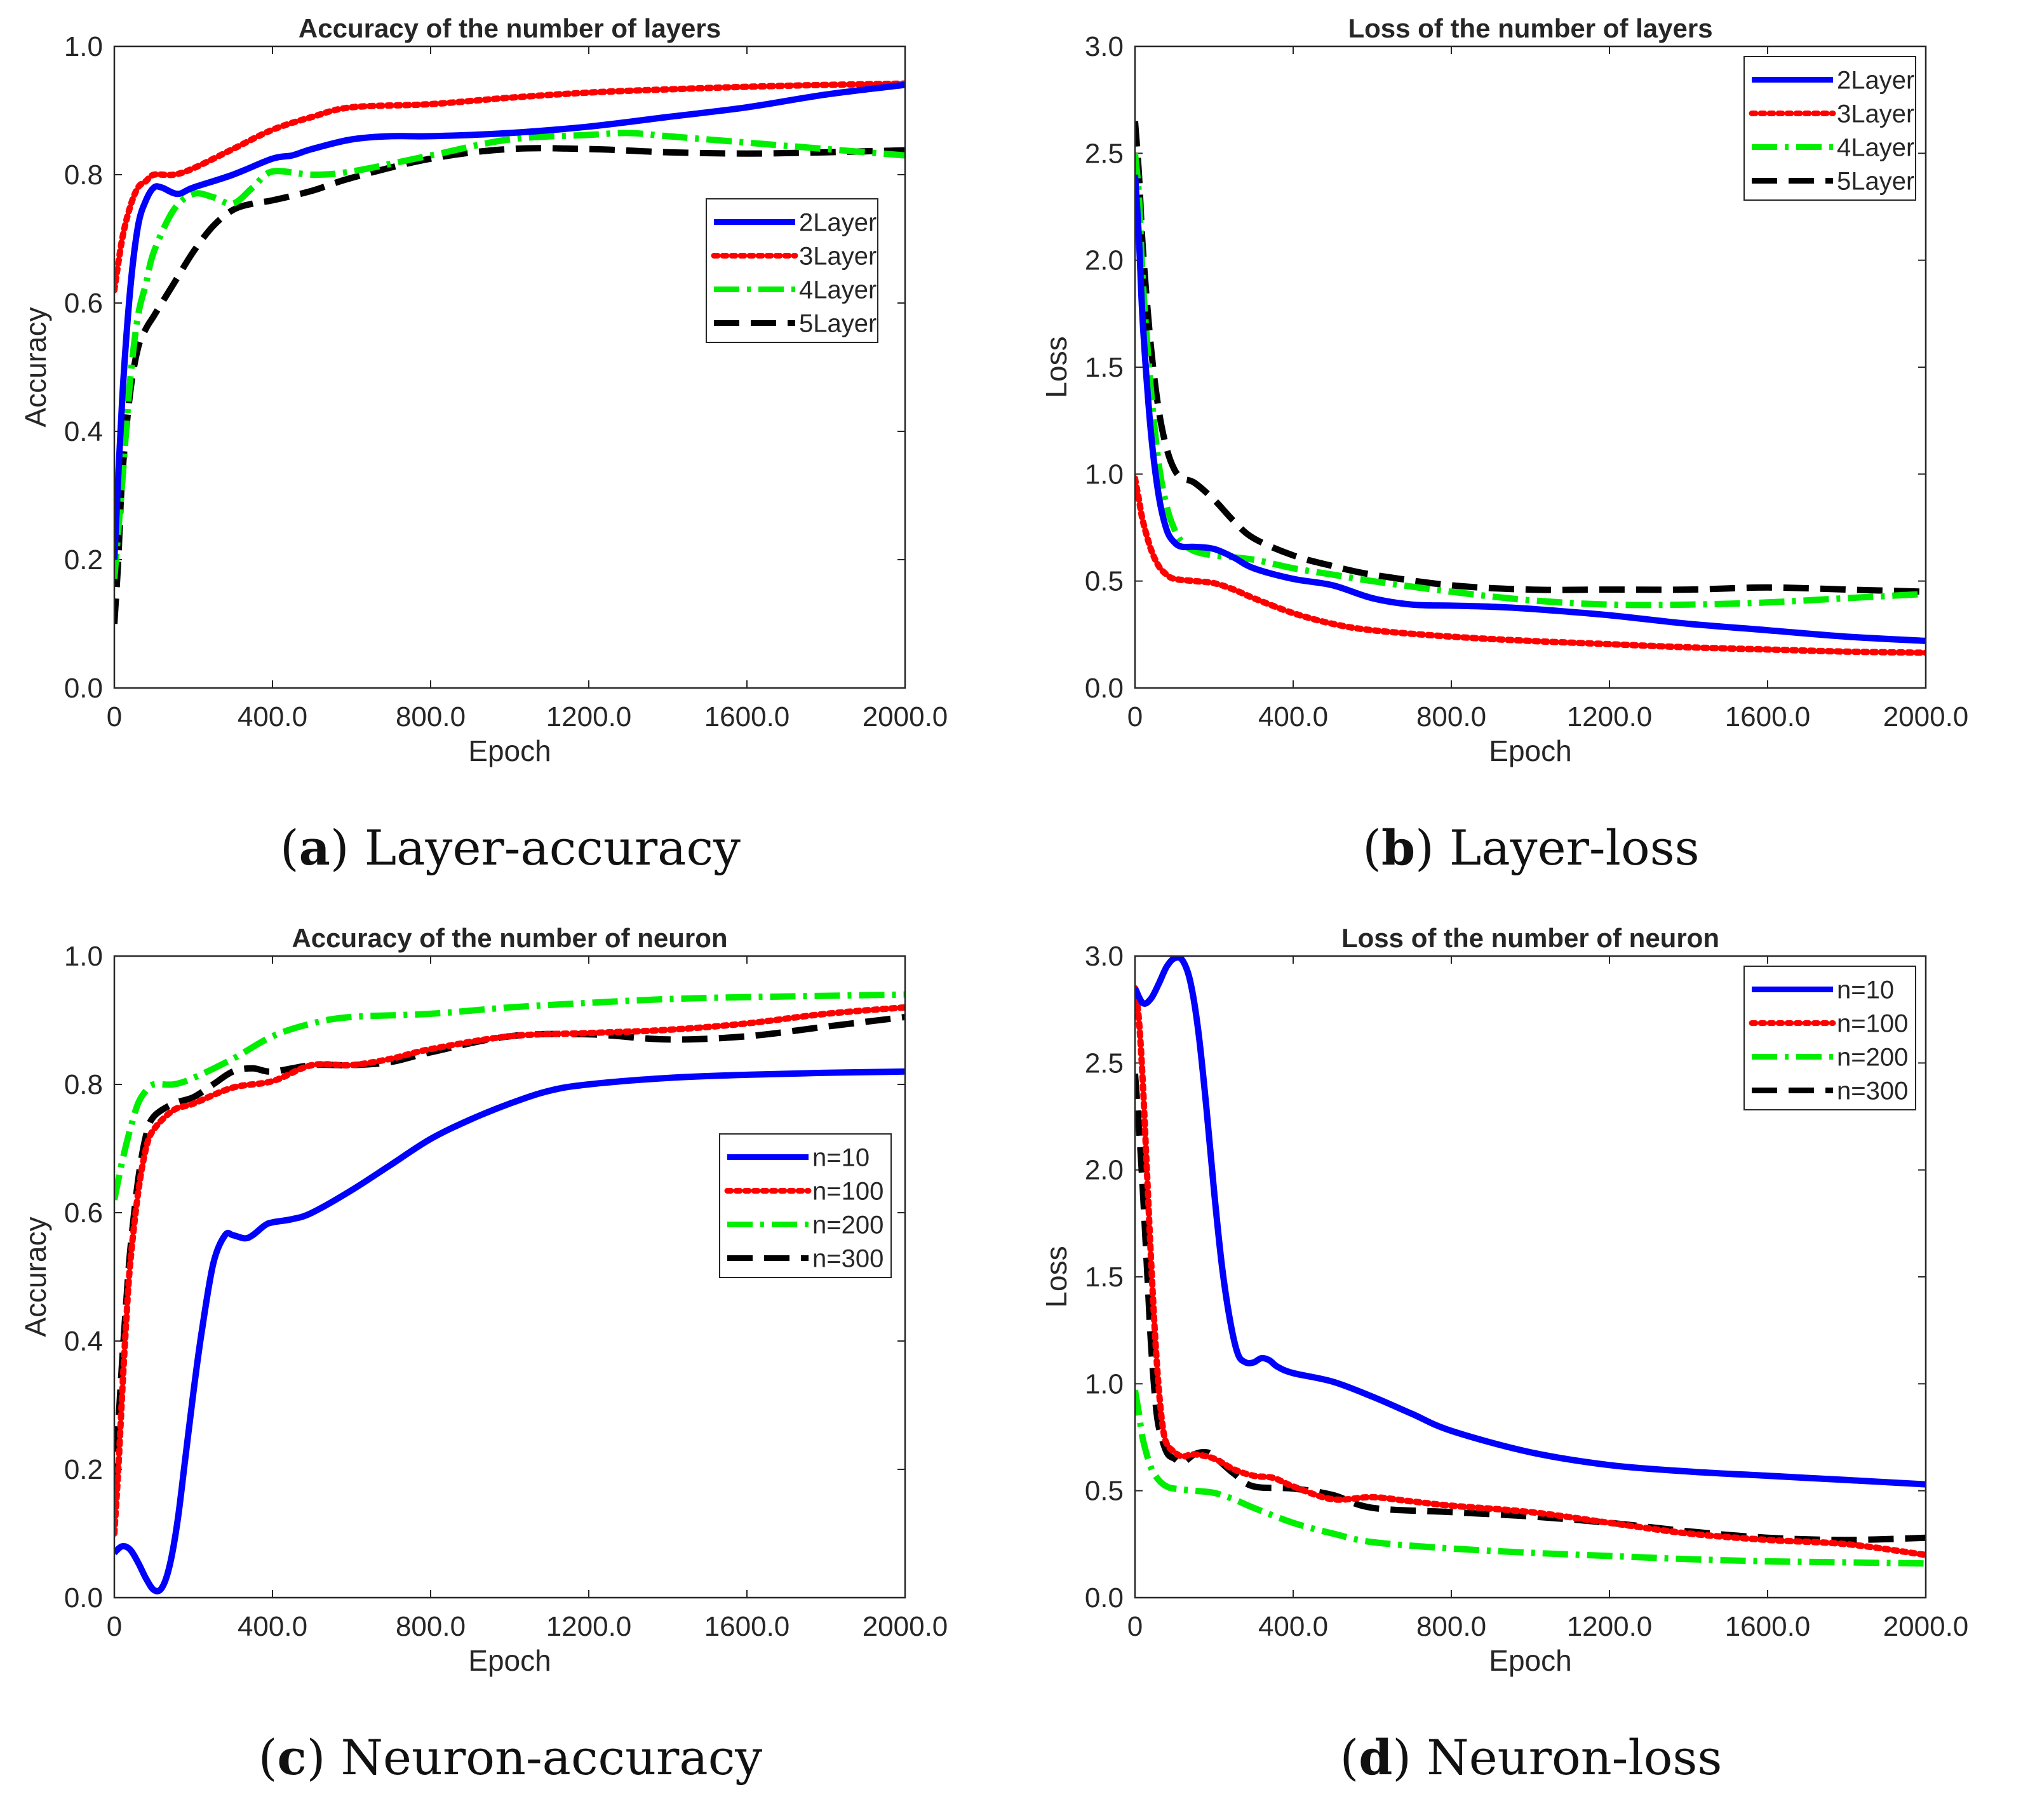  I want to click on chart-title: Loss of the number of neuron, so click(1530, 938).